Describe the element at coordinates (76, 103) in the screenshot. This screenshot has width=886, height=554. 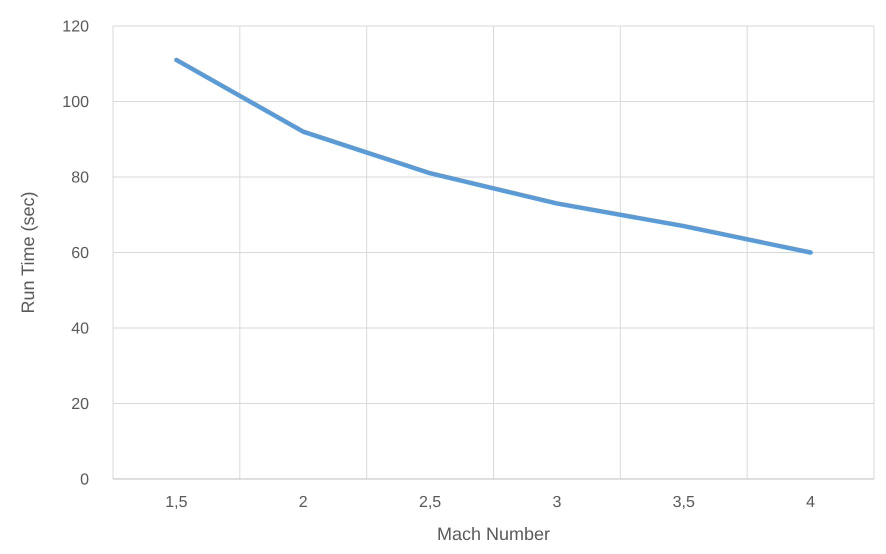
I see `y-tick-label: 100` at that location.